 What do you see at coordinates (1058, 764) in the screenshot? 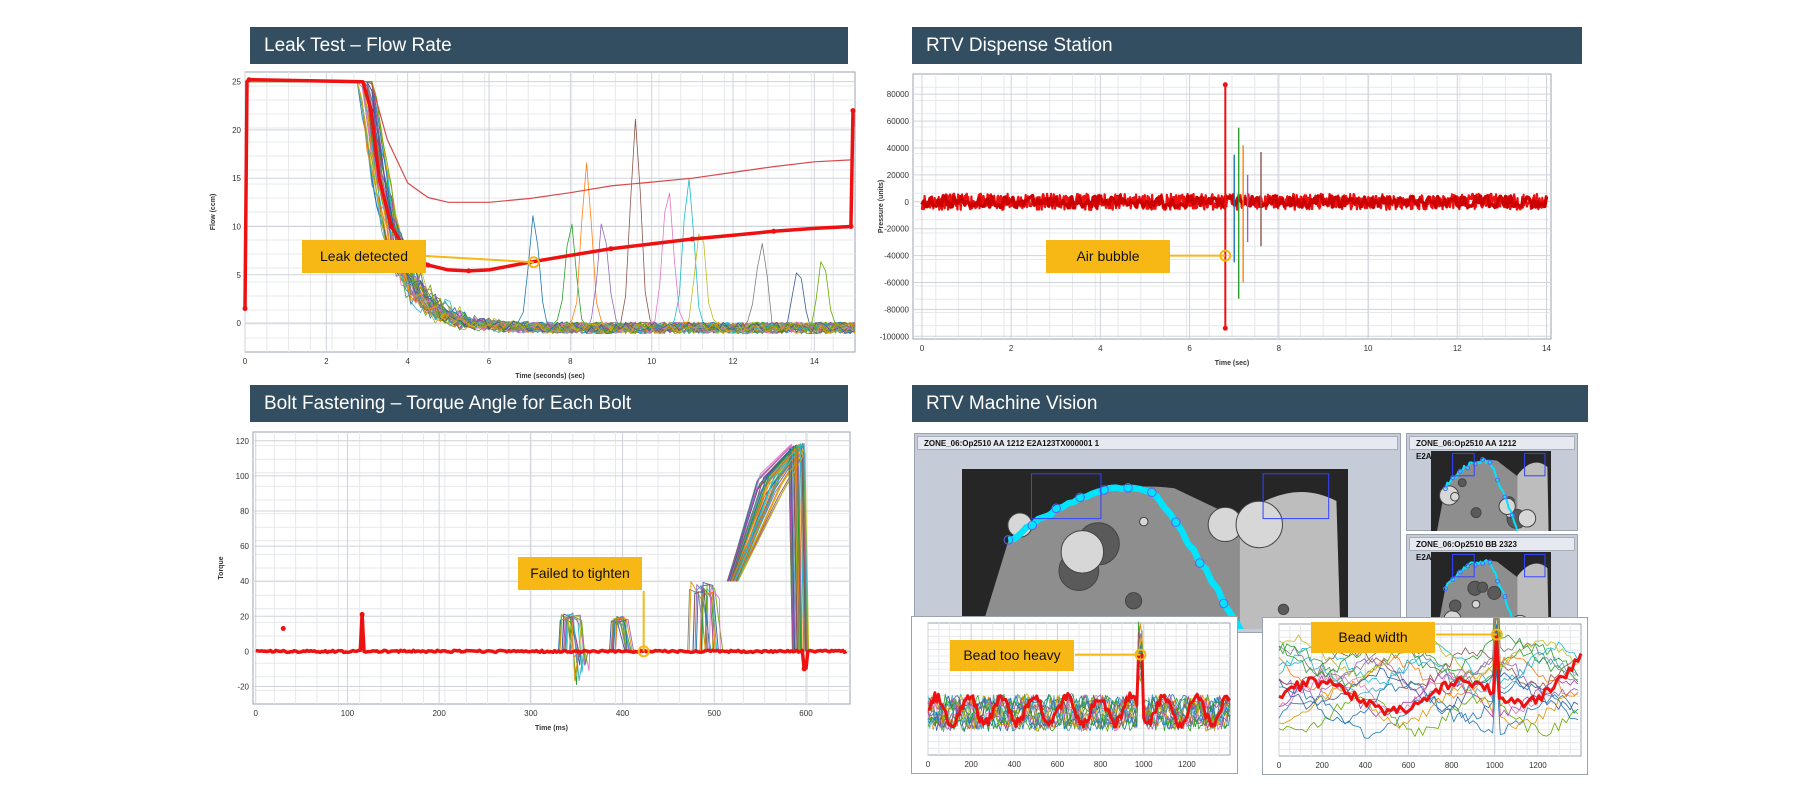
I see `bead-heavy-xtick-label: 600` at bounding box center [1058, 764].